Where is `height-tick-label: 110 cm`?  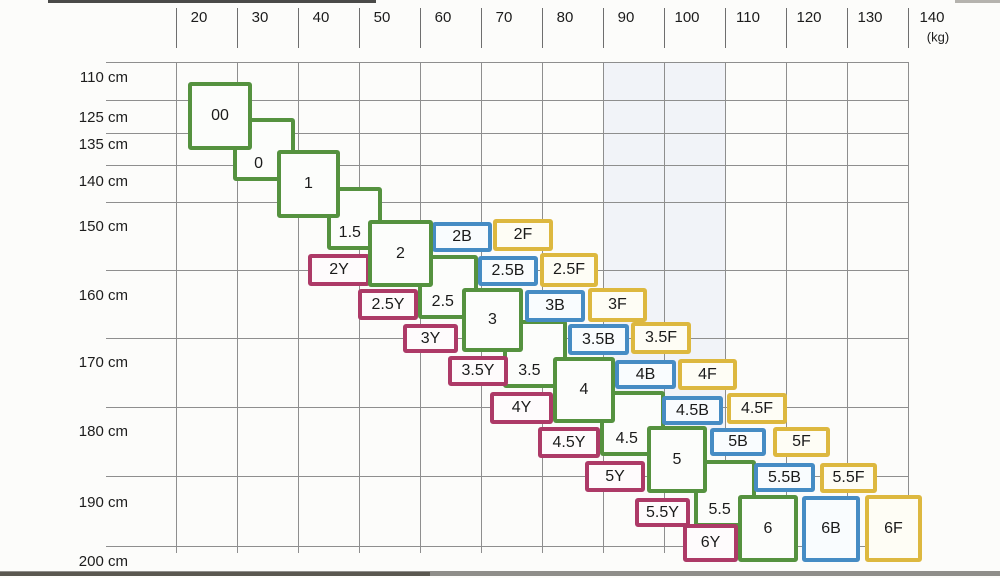
height-tick-label: 110 cm is located at coordinates (103, 77).